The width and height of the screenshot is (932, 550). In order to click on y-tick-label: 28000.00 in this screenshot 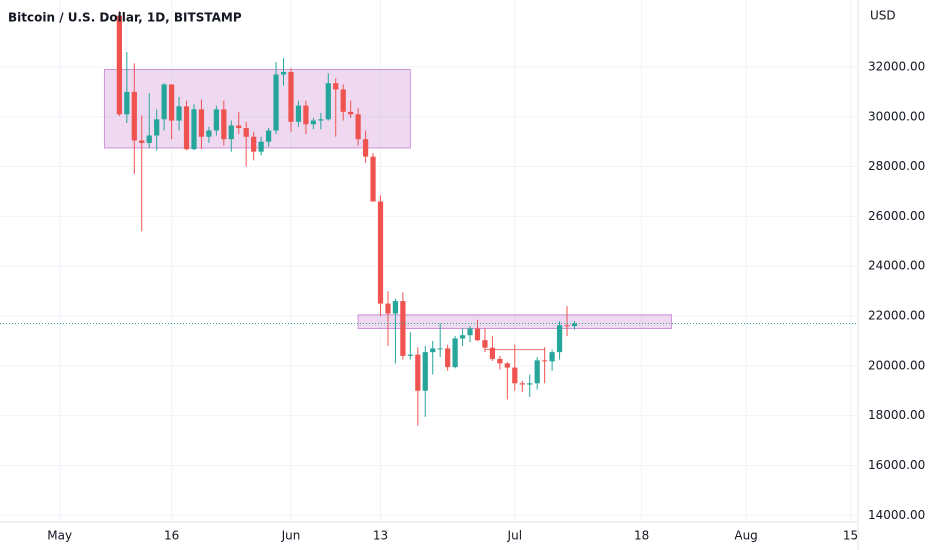, I will do `click(896, 166)`.